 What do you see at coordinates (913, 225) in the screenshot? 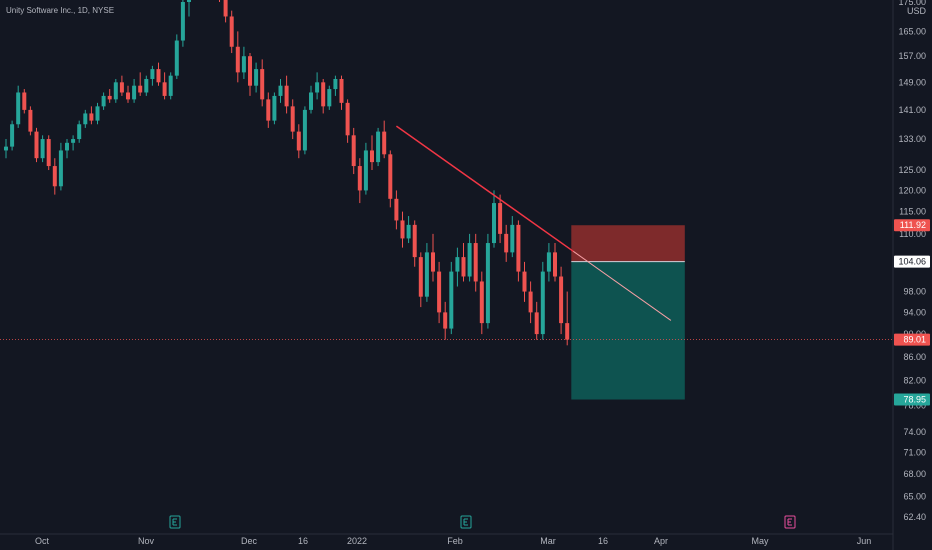
I see `stop-price-badge: 111.92` at bounding box center [913, 225].